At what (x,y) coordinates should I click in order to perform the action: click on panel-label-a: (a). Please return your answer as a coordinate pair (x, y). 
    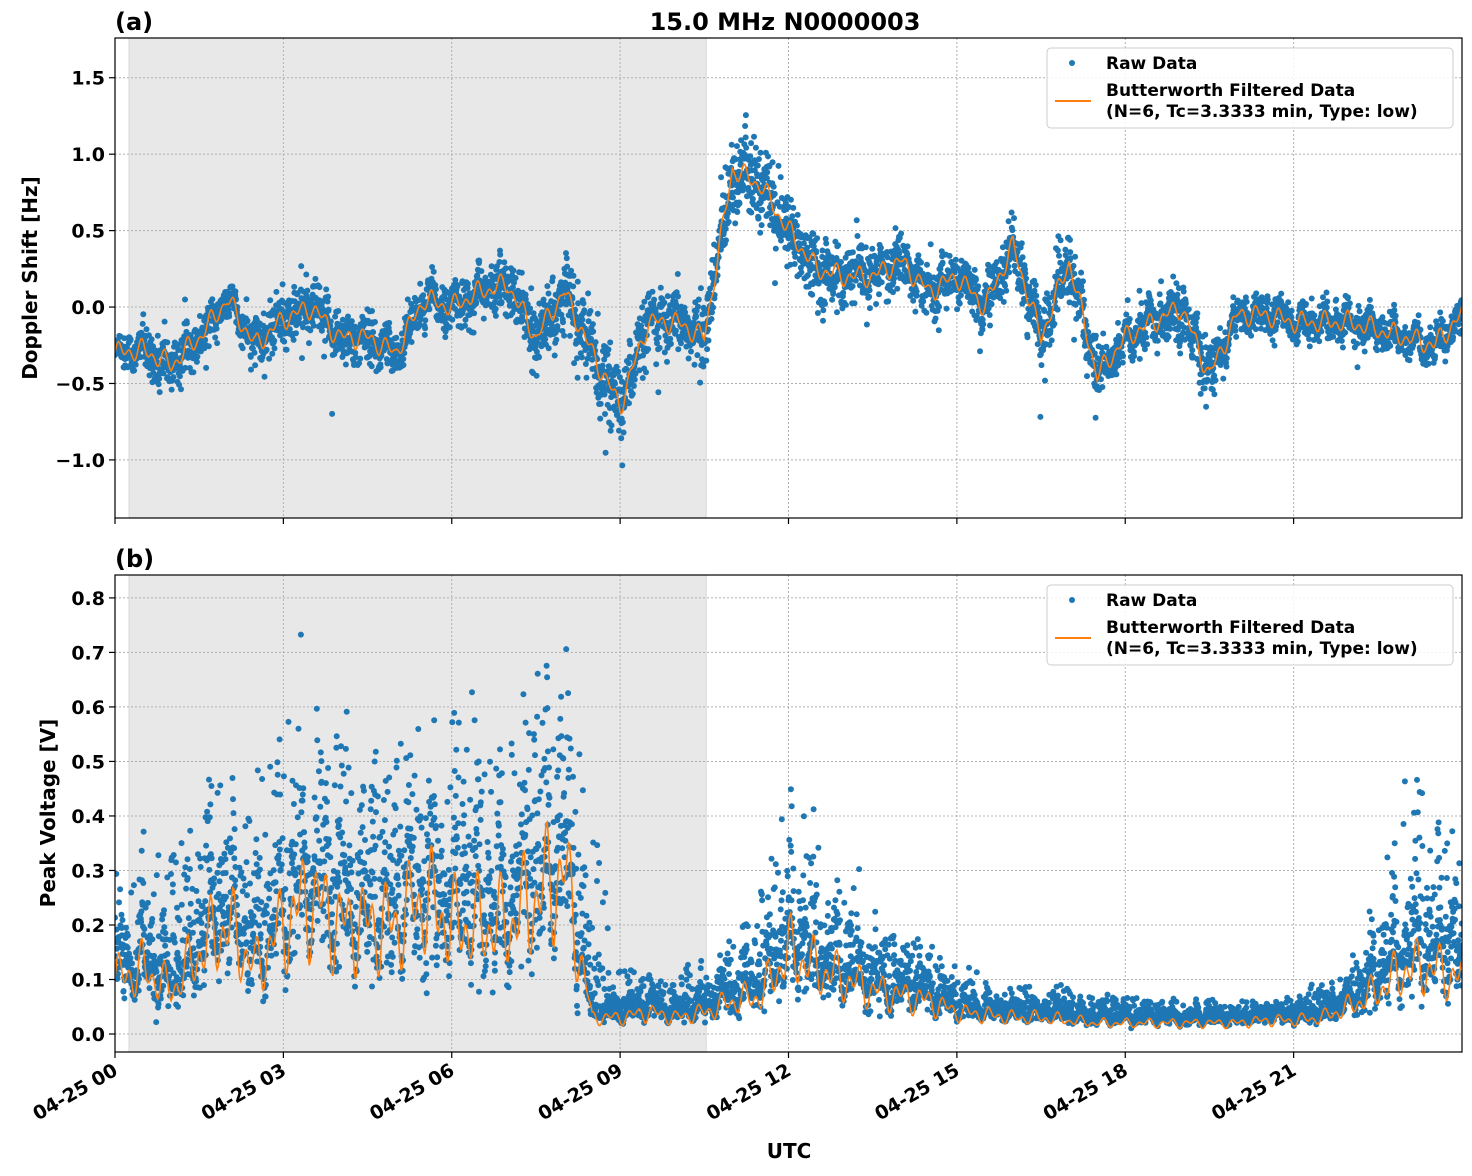
    Looking at the image, I should click on (134, 22).